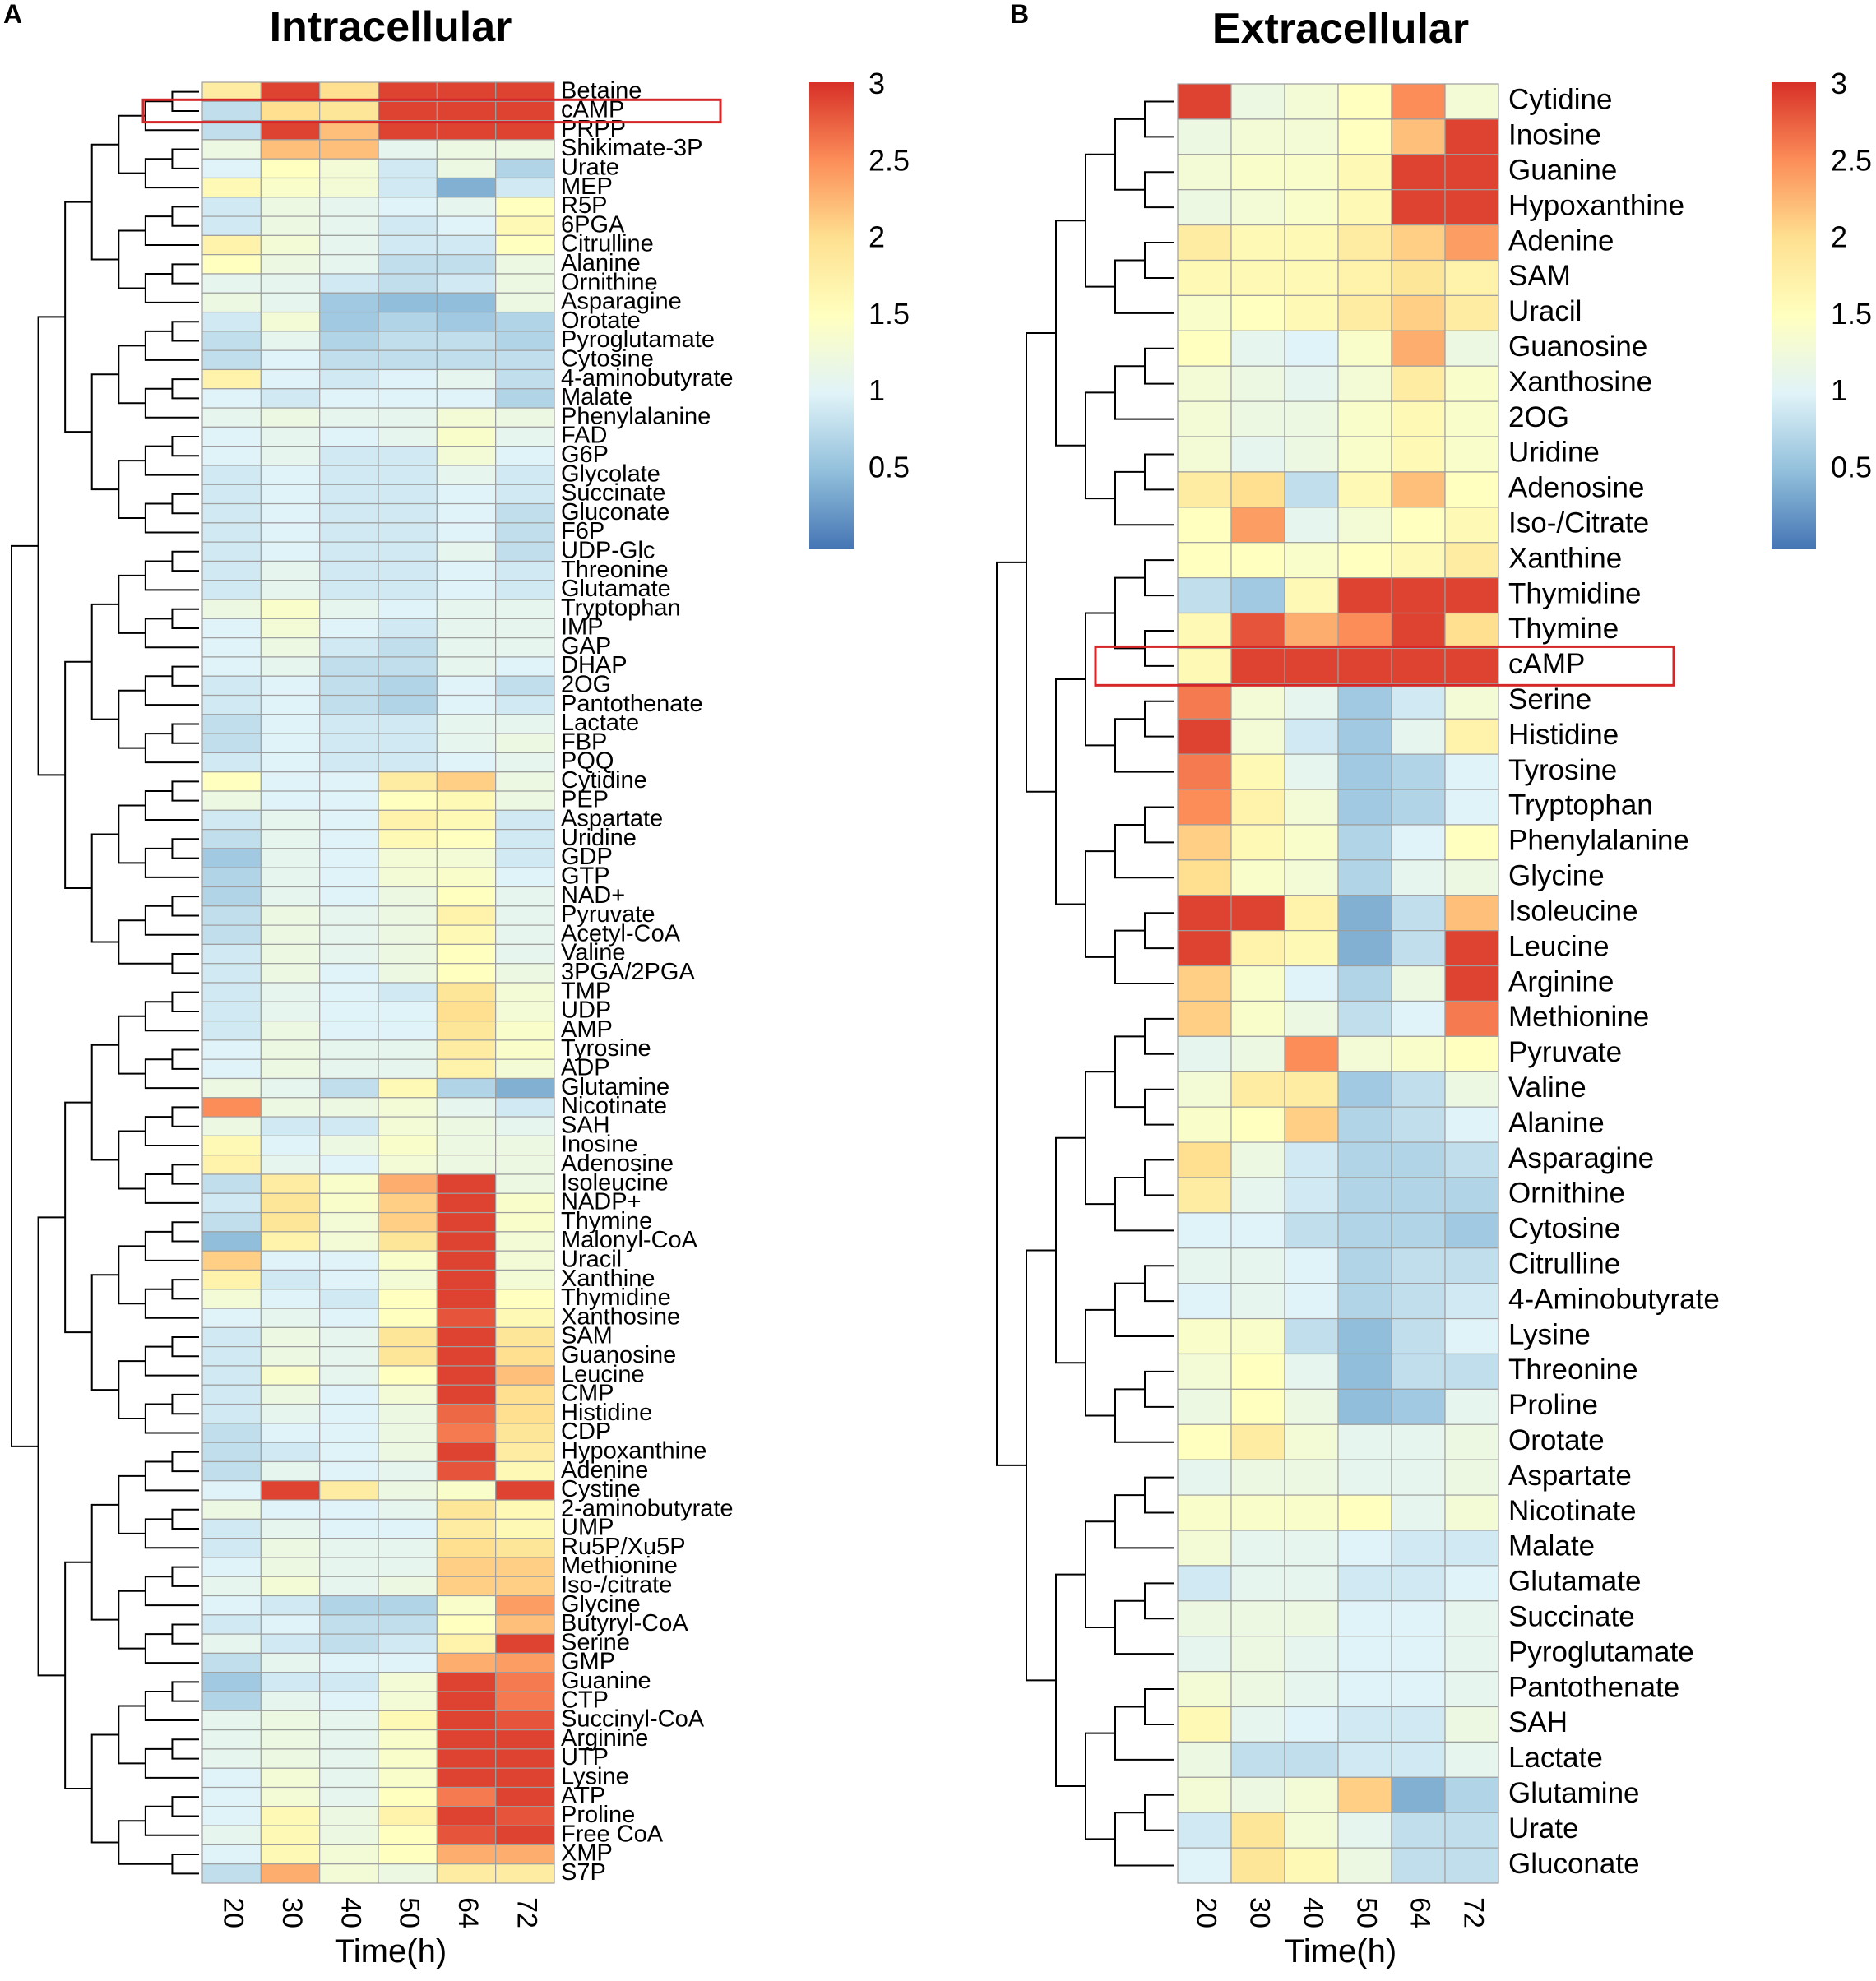 The height and width of the screenshot is (1981, 1876). I want to click on panel-a-color-scale-tick-2: 2, so click(877, 237).